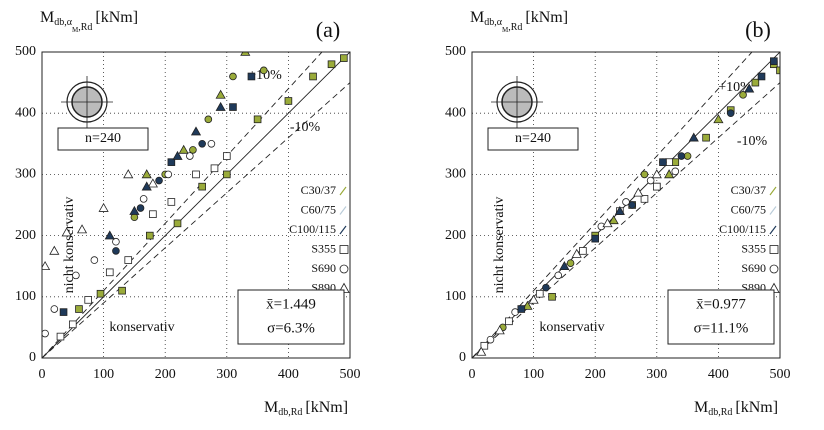 This screenshot has width=824, height=430. Describe the element at coordinates (533, 374) in the screenshot. I see `x-tick-label: 100` at that location.